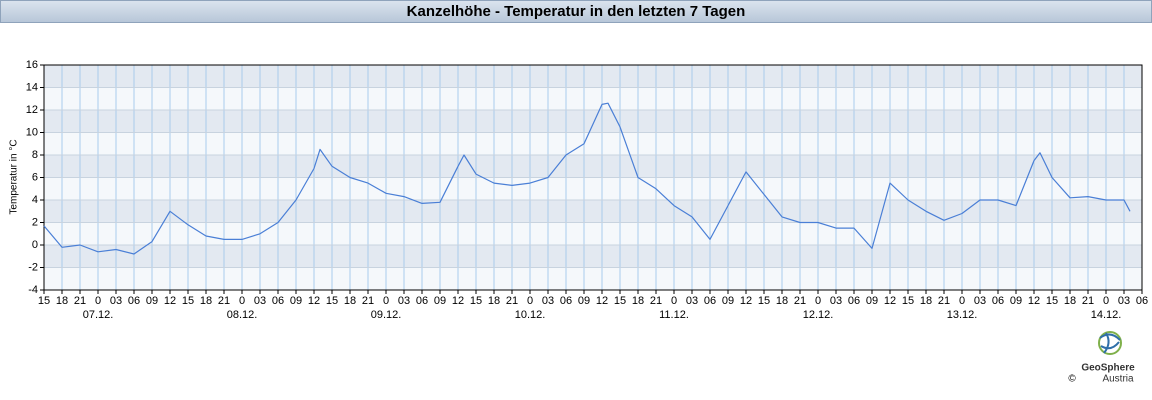  What do you see at coordinates (98, 315) in the screenshot?
I see `date-label: 07.12.` at bounding box center [98, 315].